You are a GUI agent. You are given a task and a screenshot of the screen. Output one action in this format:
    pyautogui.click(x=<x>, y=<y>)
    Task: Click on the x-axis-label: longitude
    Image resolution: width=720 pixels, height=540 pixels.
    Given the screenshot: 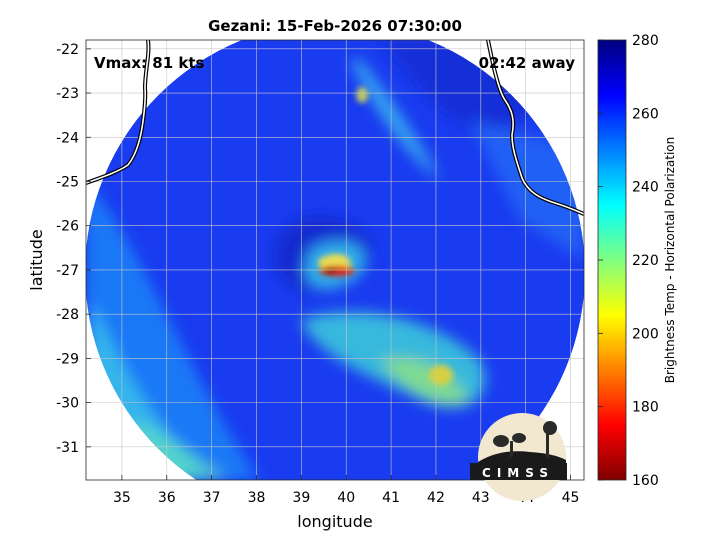 What is the action you would take?
    pyautogui.click(x=334, y=521)
    